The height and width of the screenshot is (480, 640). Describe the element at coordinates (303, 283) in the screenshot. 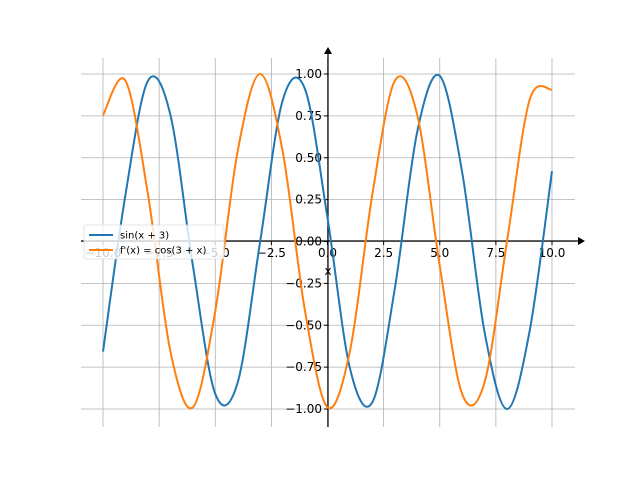

I see `y-tick-label: −0.25` at that location.